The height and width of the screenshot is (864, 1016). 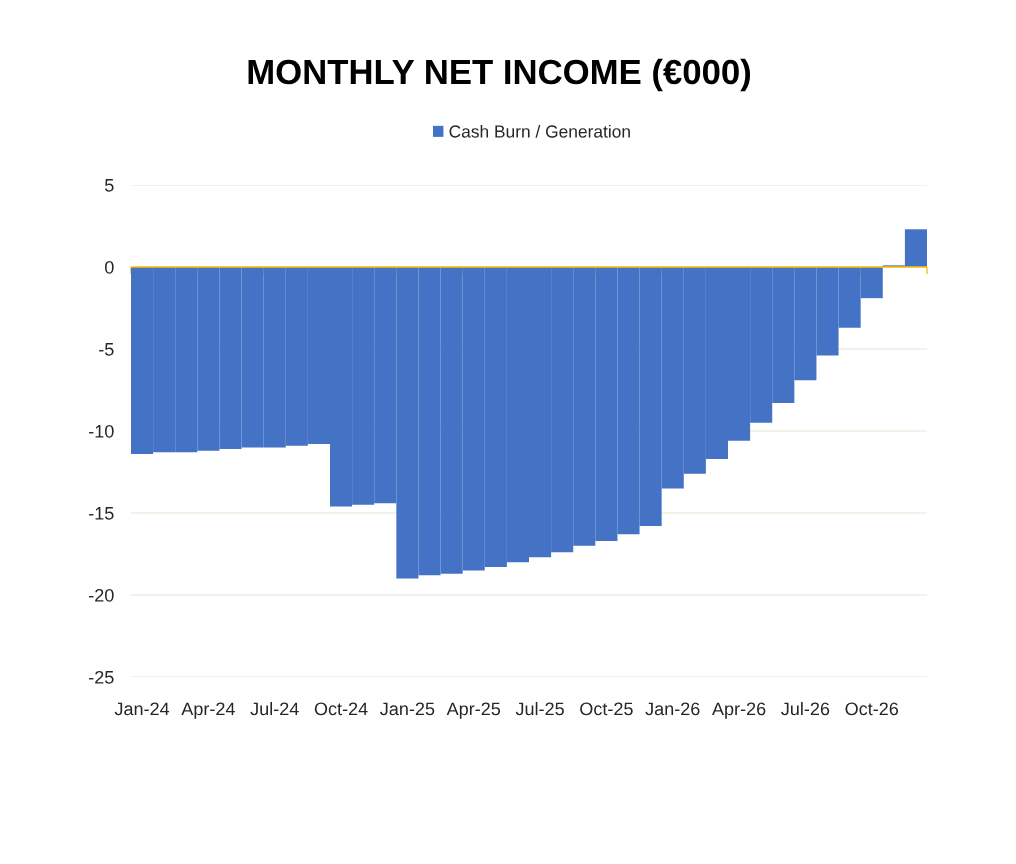 I want to click on x-tick-label: Jul-24, so click(x=274, y=709).